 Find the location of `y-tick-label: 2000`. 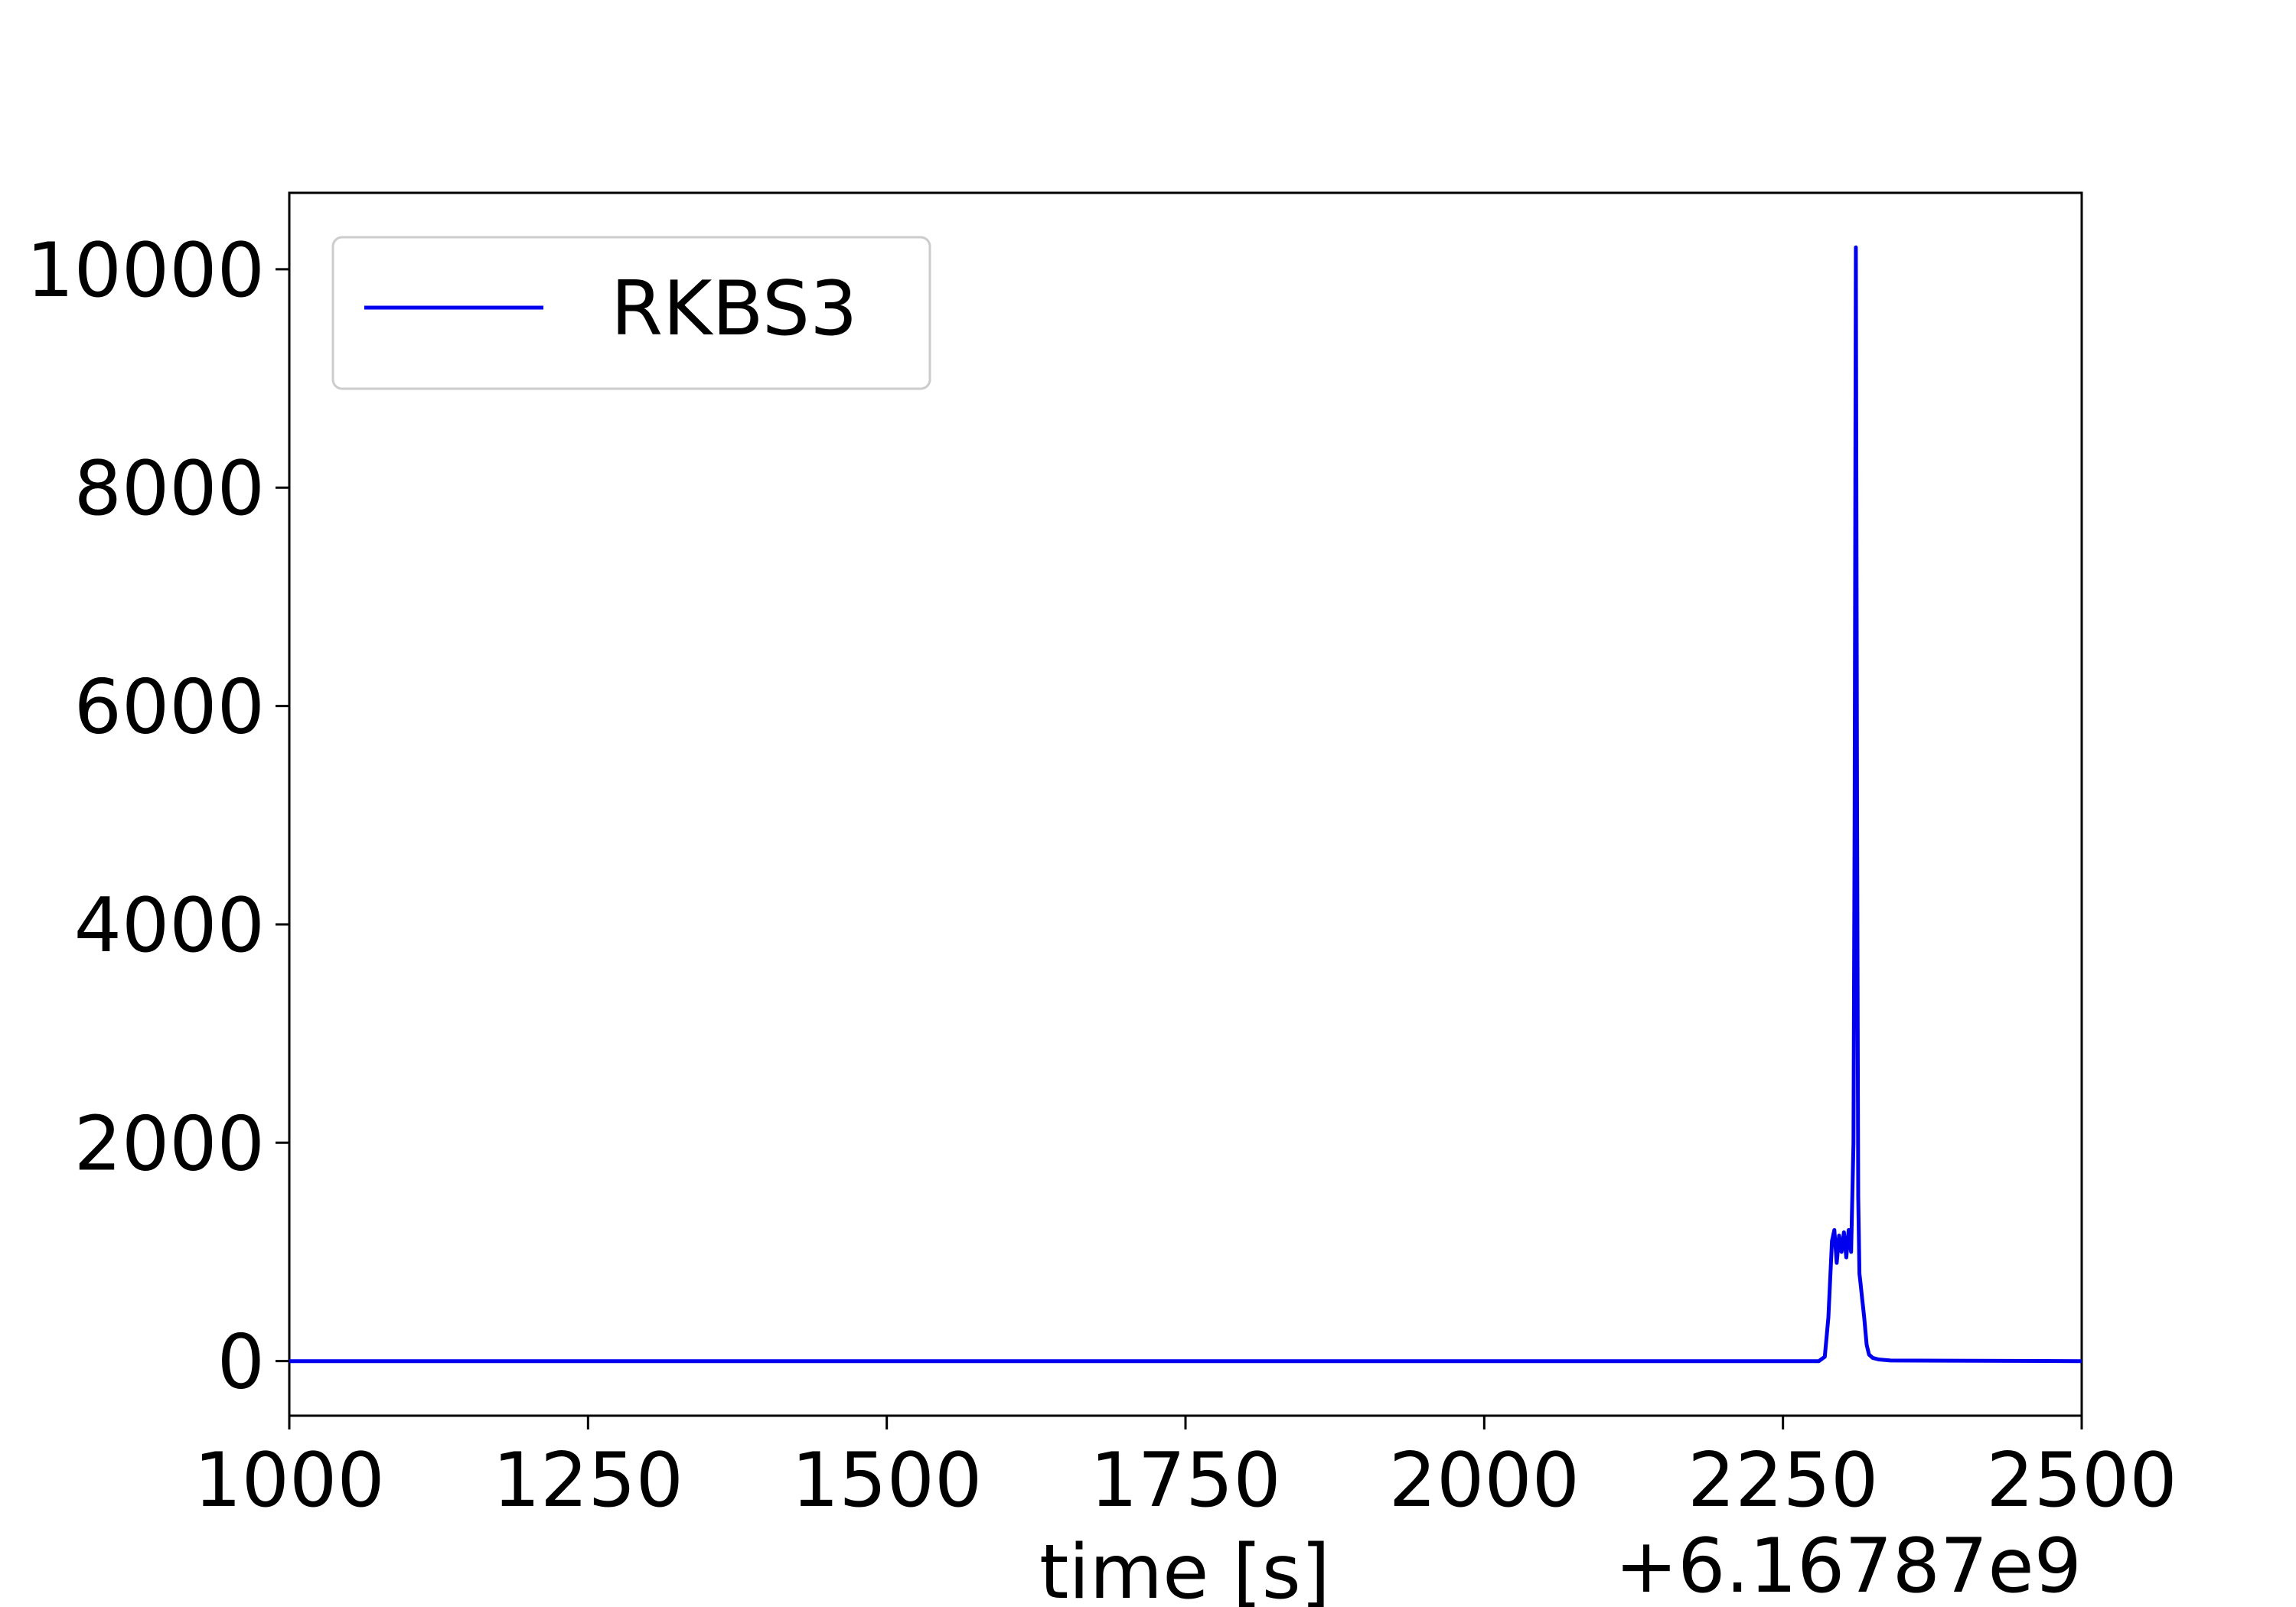

y-tick-label: 2000 is located at coordinates (169, 1144).